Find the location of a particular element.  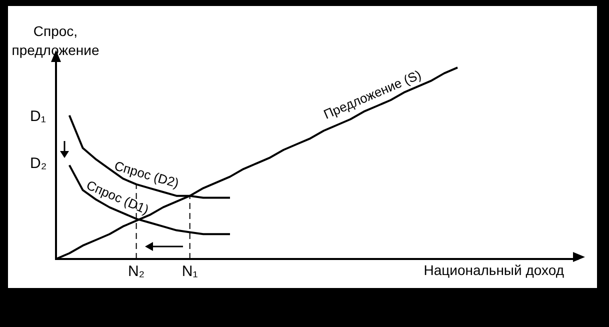

y-axis-title: Спрос, предложение is located at coordinates (55, 41).